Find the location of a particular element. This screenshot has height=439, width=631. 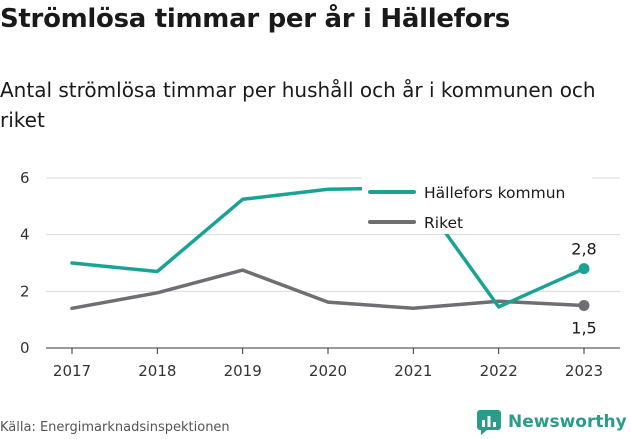

y-tick-label: 6 is located at coordinates (25, 178).